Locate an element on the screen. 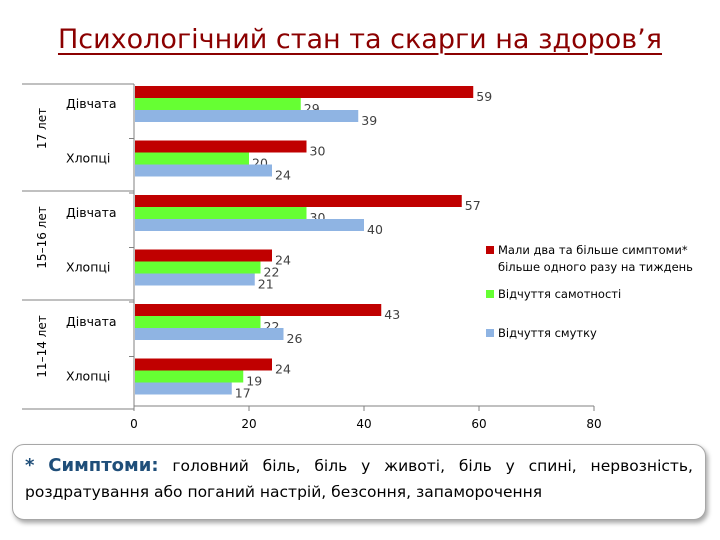  data-label: 30 is located at coordinates (318, 151).